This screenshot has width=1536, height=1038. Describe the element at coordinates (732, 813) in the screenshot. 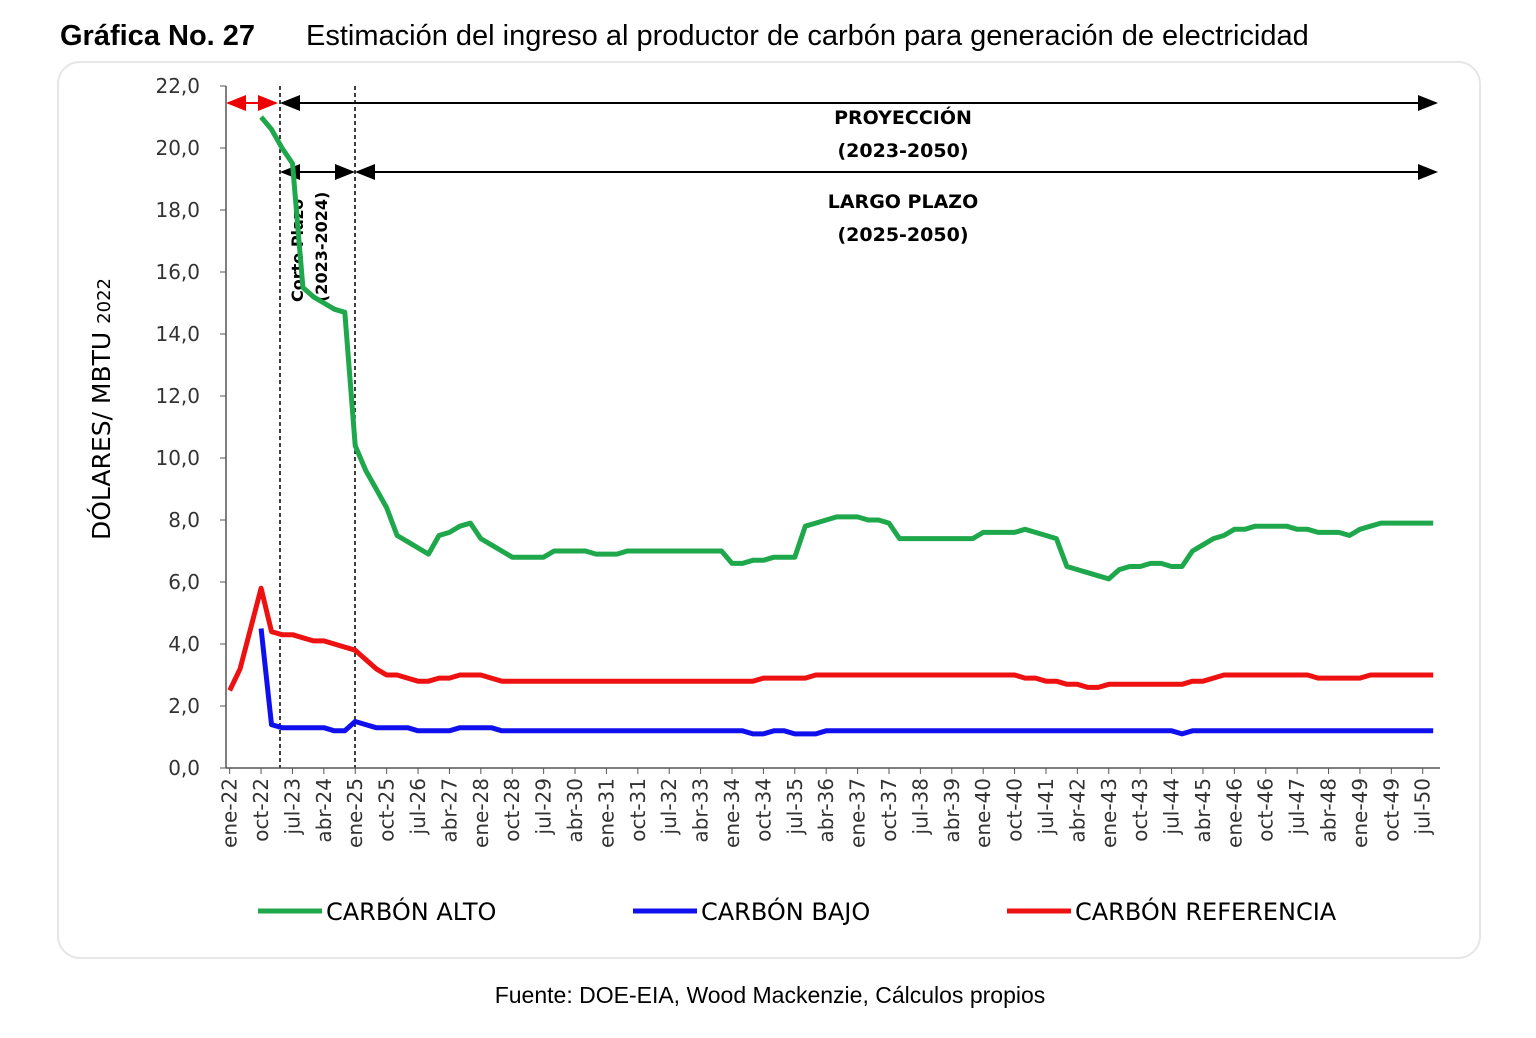

I see `x-tick-label: ene-34` at that location.